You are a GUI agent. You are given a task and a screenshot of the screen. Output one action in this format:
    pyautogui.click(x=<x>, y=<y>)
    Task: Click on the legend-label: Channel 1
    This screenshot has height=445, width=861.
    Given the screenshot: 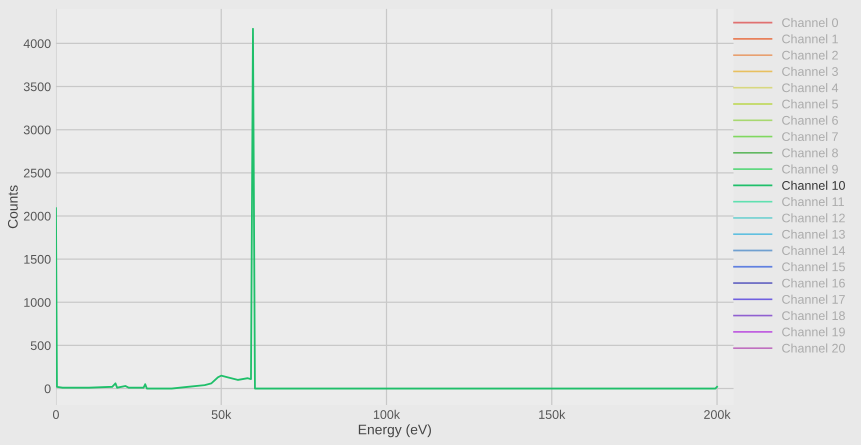 What is the action you would take?
    pyautogui.click(x=810, y=39)
    